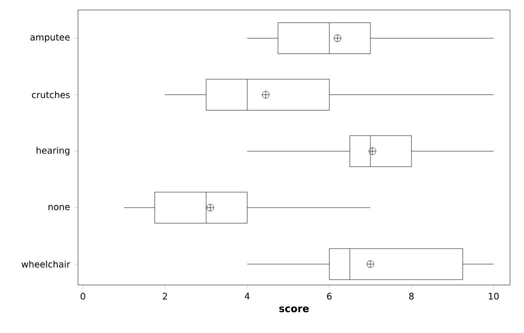 Image resolution: width=524 pixels, height=333 pixels. Describe the element at coordinates (59, 207) in the screenshot. I see `y-tick-label: none` at that location.